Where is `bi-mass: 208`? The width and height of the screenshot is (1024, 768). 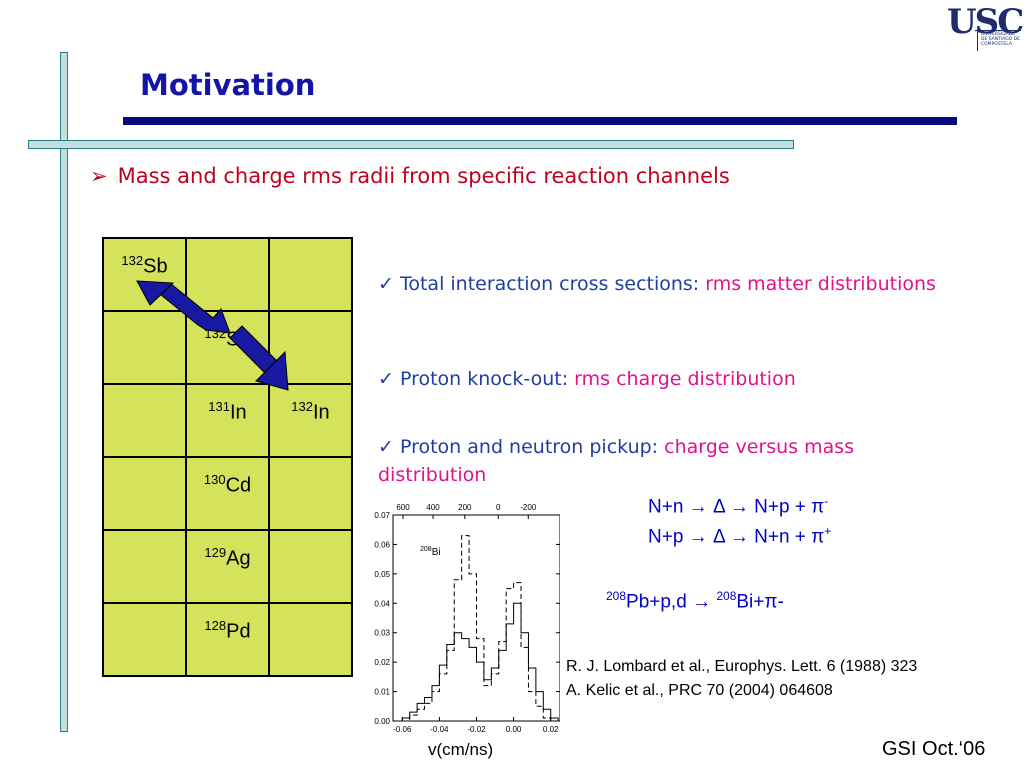
bi-mass: 208 is located at coordinates (726, 596).